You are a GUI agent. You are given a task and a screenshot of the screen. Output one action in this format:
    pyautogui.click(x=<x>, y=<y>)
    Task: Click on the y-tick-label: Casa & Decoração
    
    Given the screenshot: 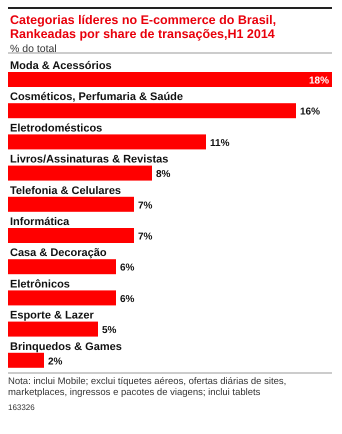 What is the action you would take?
    pyautogui.click(x=58, y=253)
    